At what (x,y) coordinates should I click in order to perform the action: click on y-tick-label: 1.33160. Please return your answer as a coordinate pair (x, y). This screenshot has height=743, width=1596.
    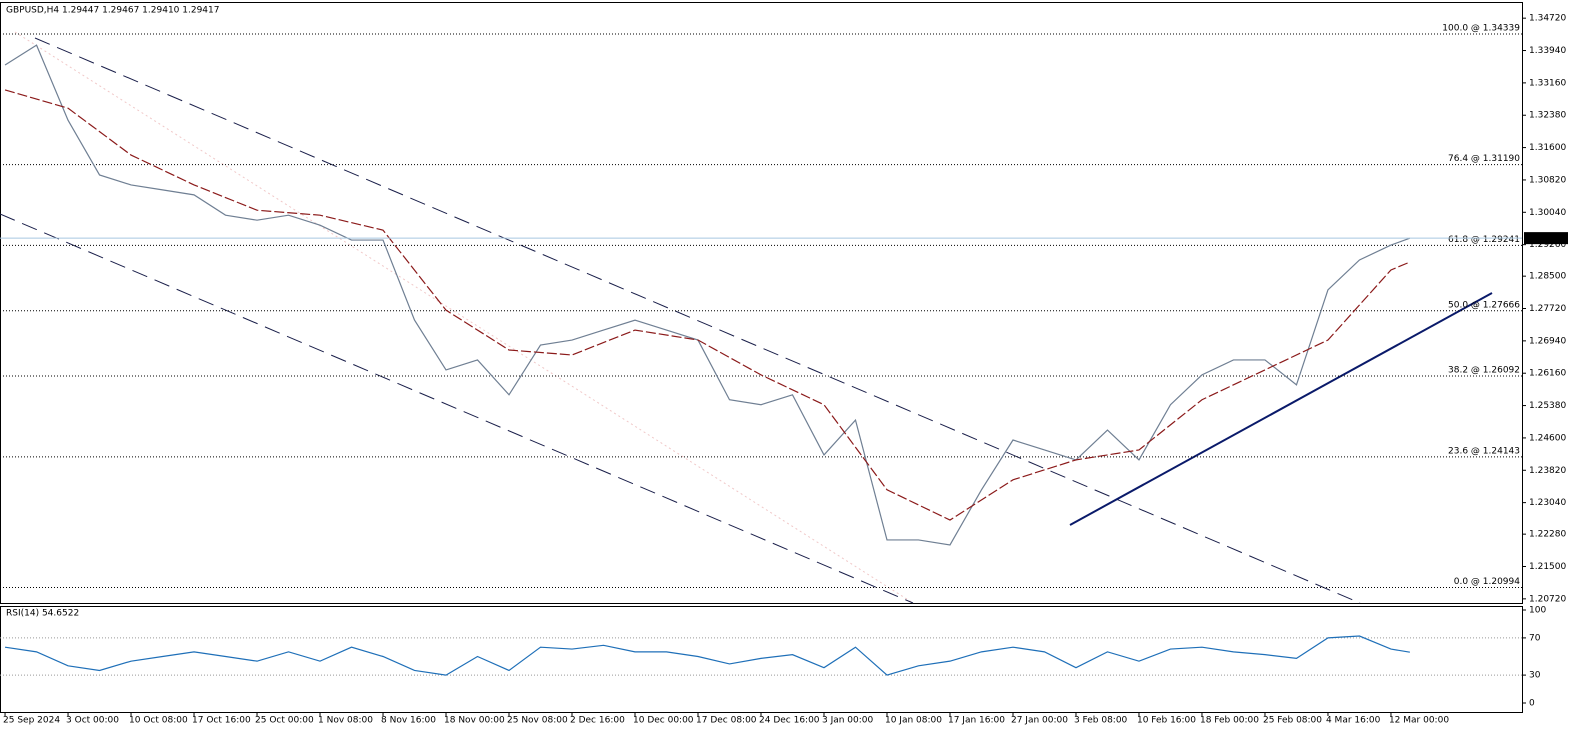
    Looking at the image, I should click on (1547, 83).